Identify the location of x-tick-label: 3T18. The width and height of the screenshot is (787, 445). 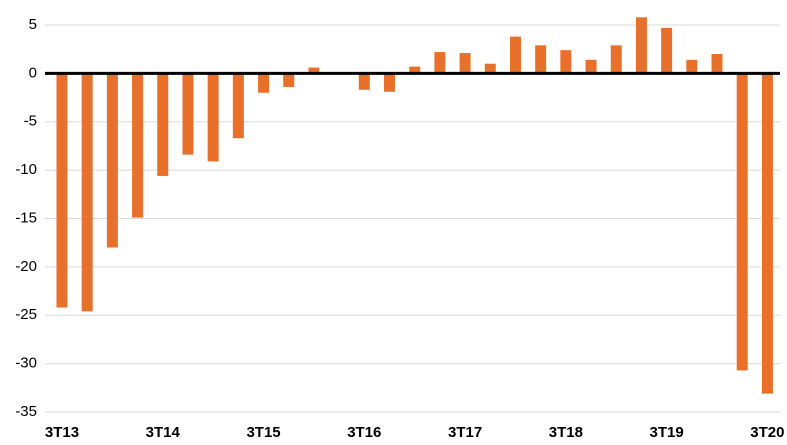
(566, 432).